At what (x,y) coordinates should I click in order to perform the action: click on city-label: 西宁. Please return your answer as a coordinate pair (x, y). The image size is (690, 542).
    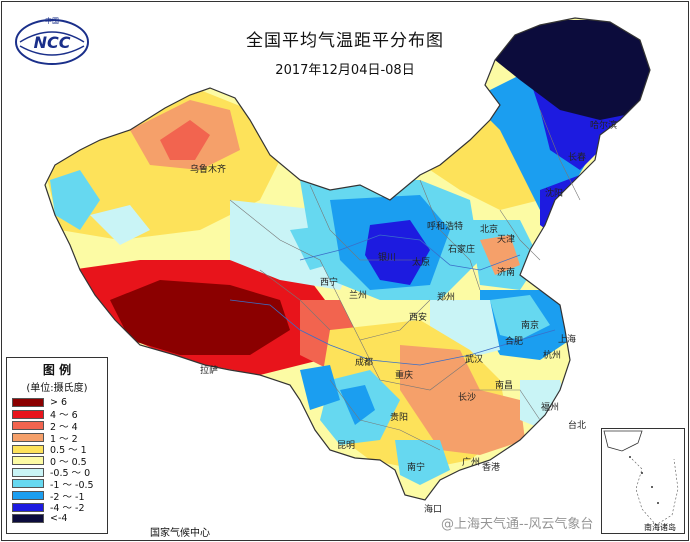
    Looking at the image, I should click on (329, 282).